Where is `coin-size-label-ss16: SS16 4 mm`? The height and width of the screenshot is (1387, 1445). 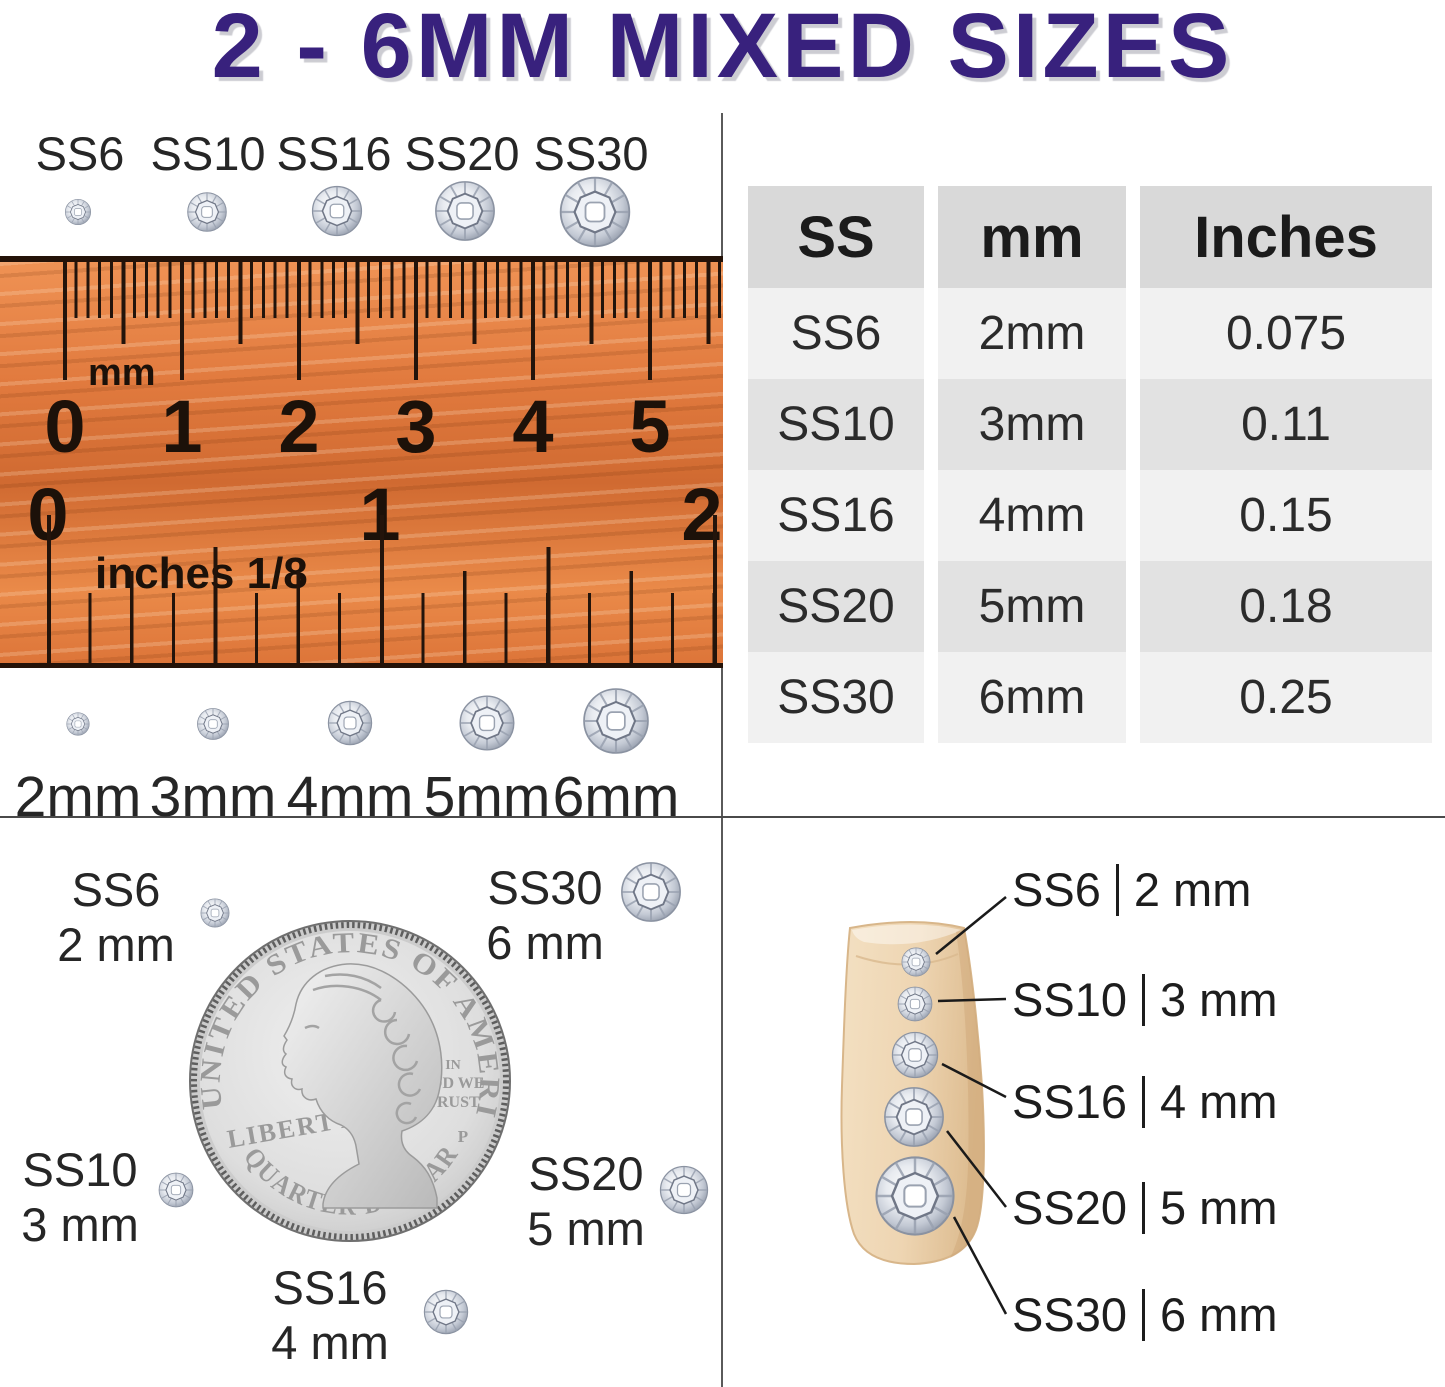
coin-size-label-ss16: SS16 4 mm is located at coordinates (330, 1315).